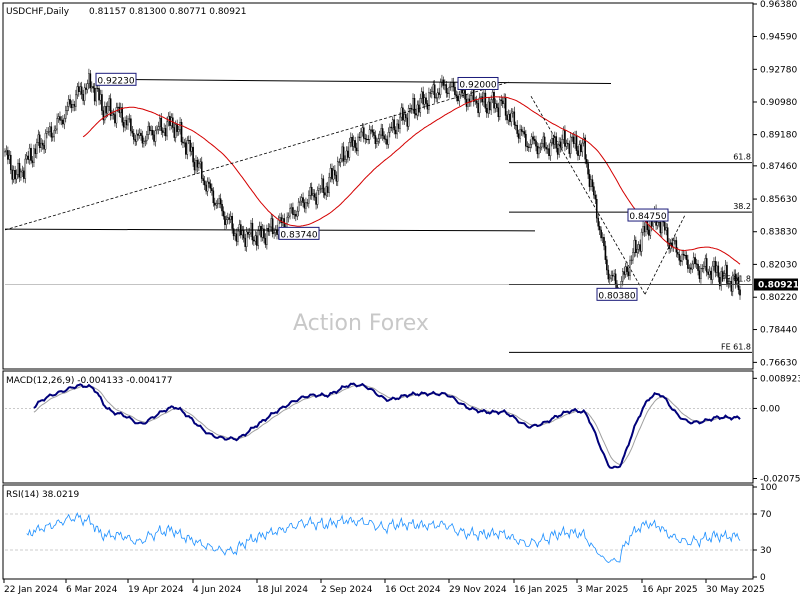 The width and height of the screenshot is (800, 600). I want to click on price-label: 0.80380, so click(616, 296).